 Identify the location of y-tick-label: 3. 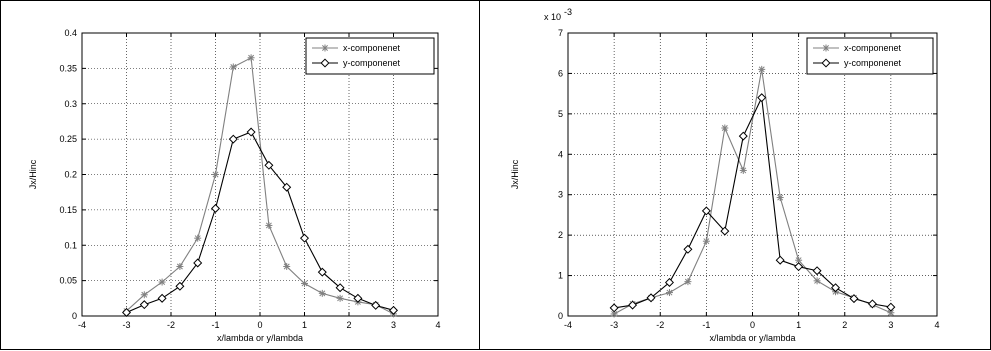
(560, 195).